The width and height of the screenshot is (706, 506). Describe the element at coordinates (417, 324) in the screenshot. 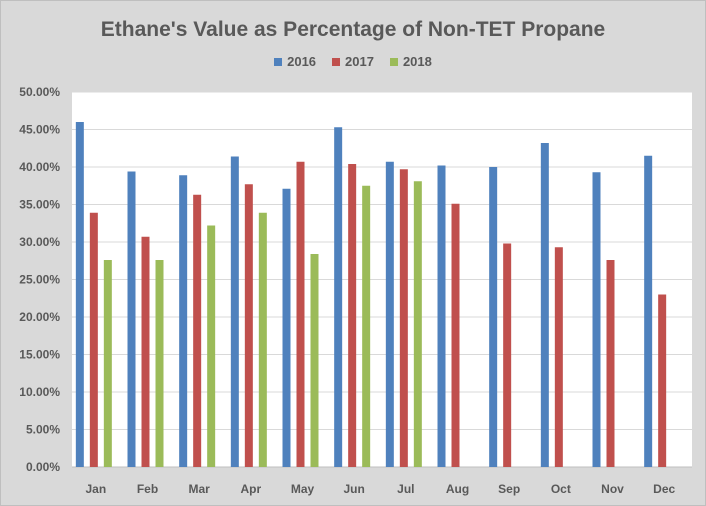

I see `bar-2018-jul` at that location.